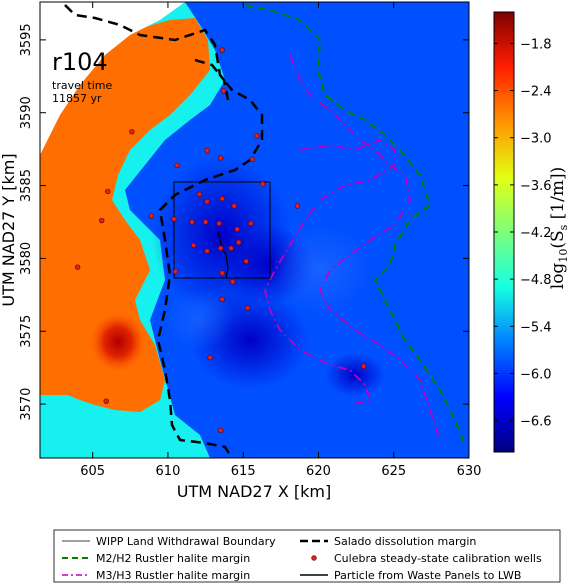  Describe the element at coordinates (559, 228) in the screenshot. I see `colorbar-label: log10(Ss [1/m])` at that location.